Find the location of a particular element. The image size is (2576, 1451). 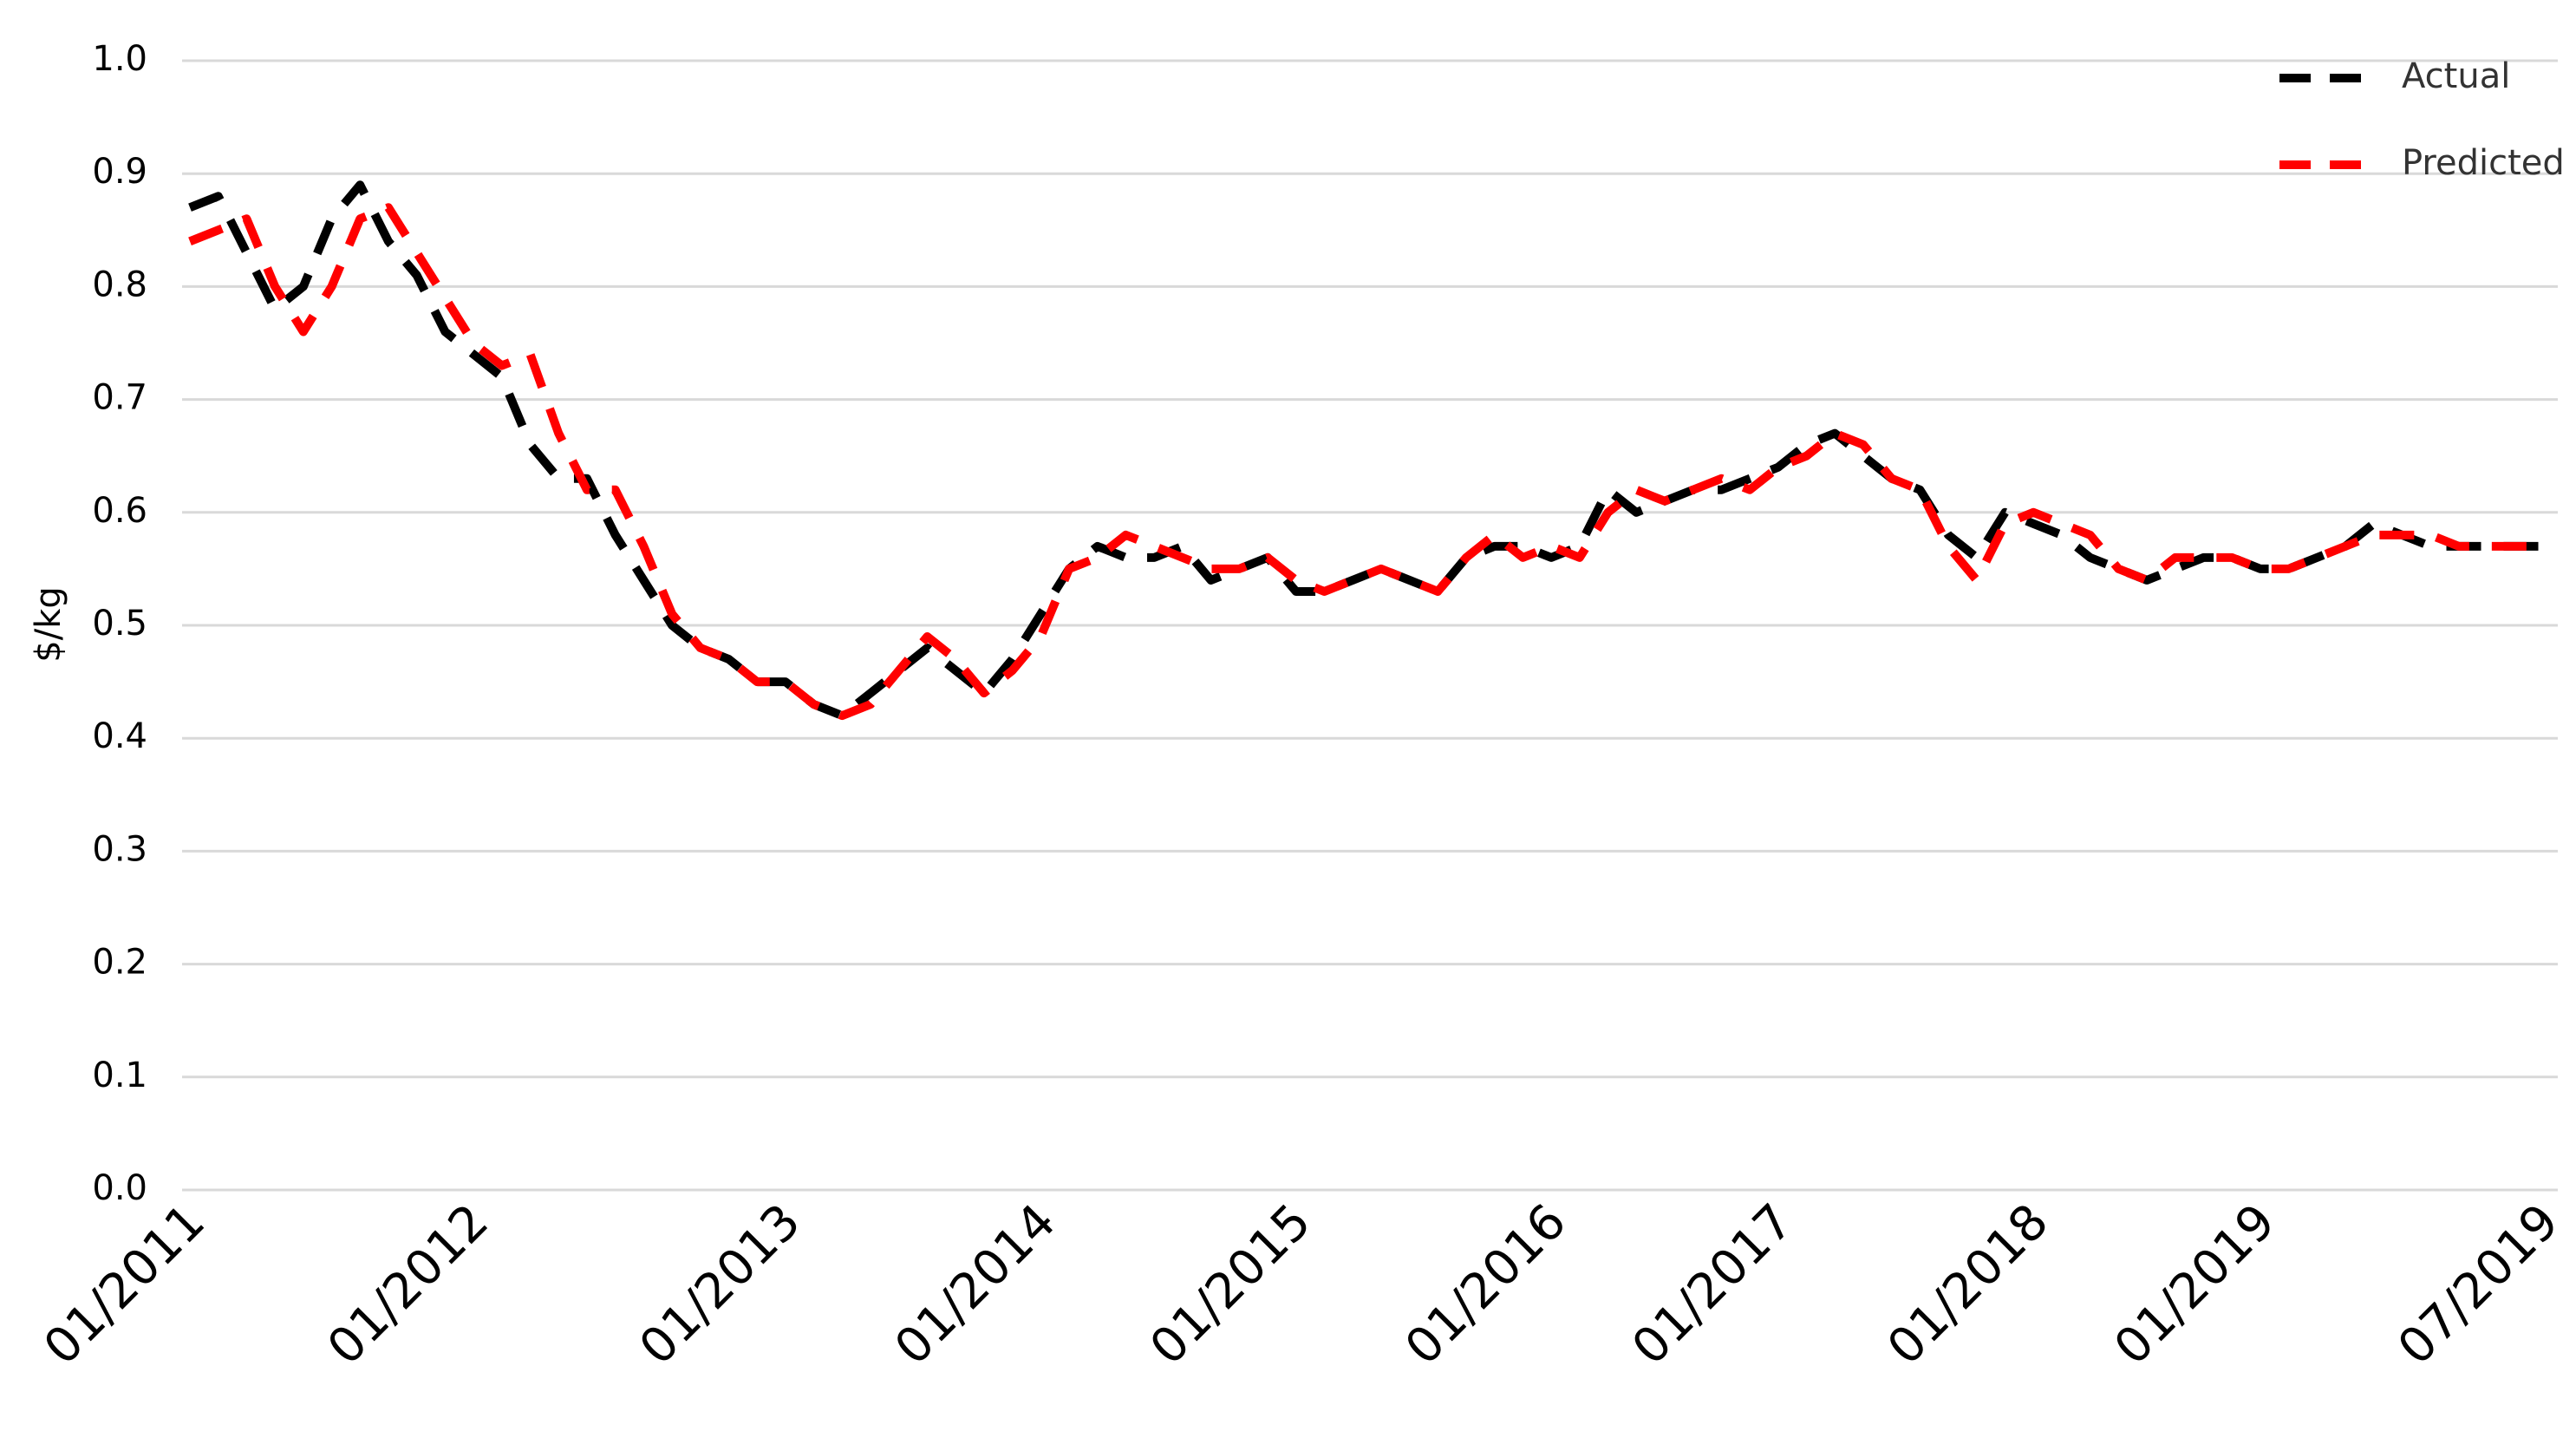

legend-label: Actual is located at coordinates (2456, 76).